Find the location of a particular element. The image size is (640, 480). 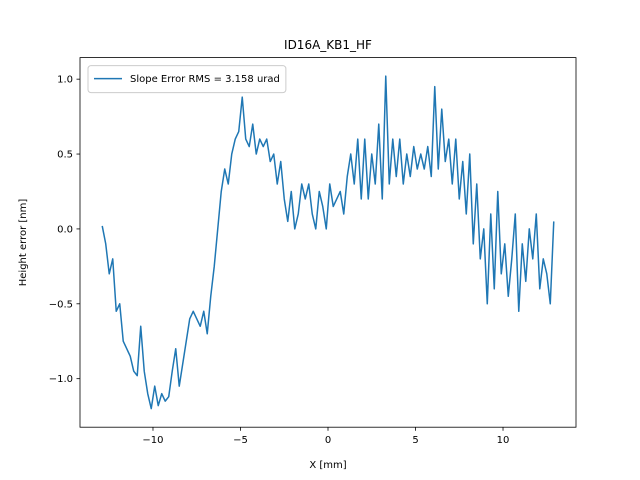

x-tick-label: −10 is located at coordinates (152, 440).